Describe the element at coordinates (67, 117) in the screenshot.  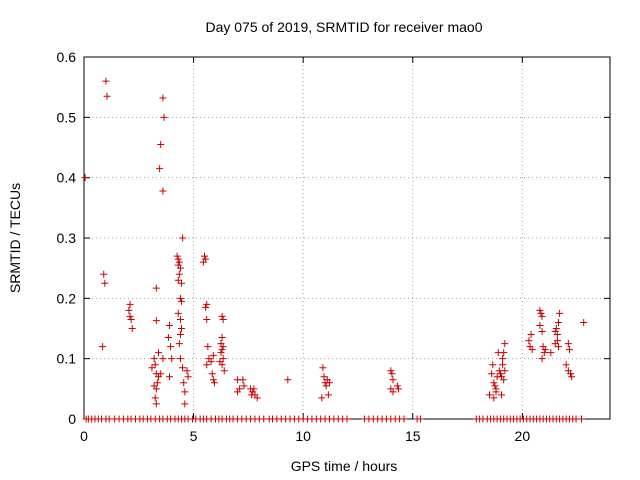
I see `y-tick-label: 0.5` at that location.